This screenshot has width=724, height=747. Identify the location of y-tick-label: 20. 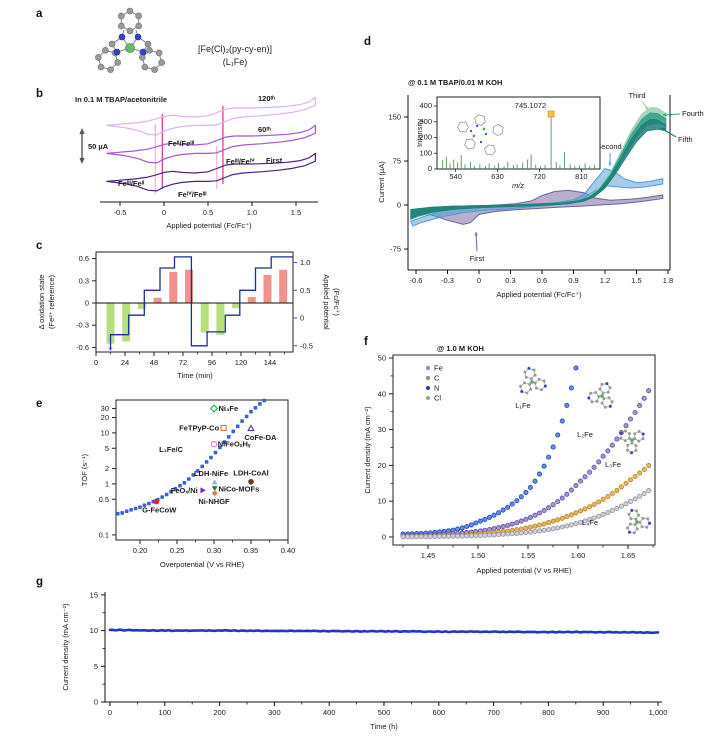
(105, 417).